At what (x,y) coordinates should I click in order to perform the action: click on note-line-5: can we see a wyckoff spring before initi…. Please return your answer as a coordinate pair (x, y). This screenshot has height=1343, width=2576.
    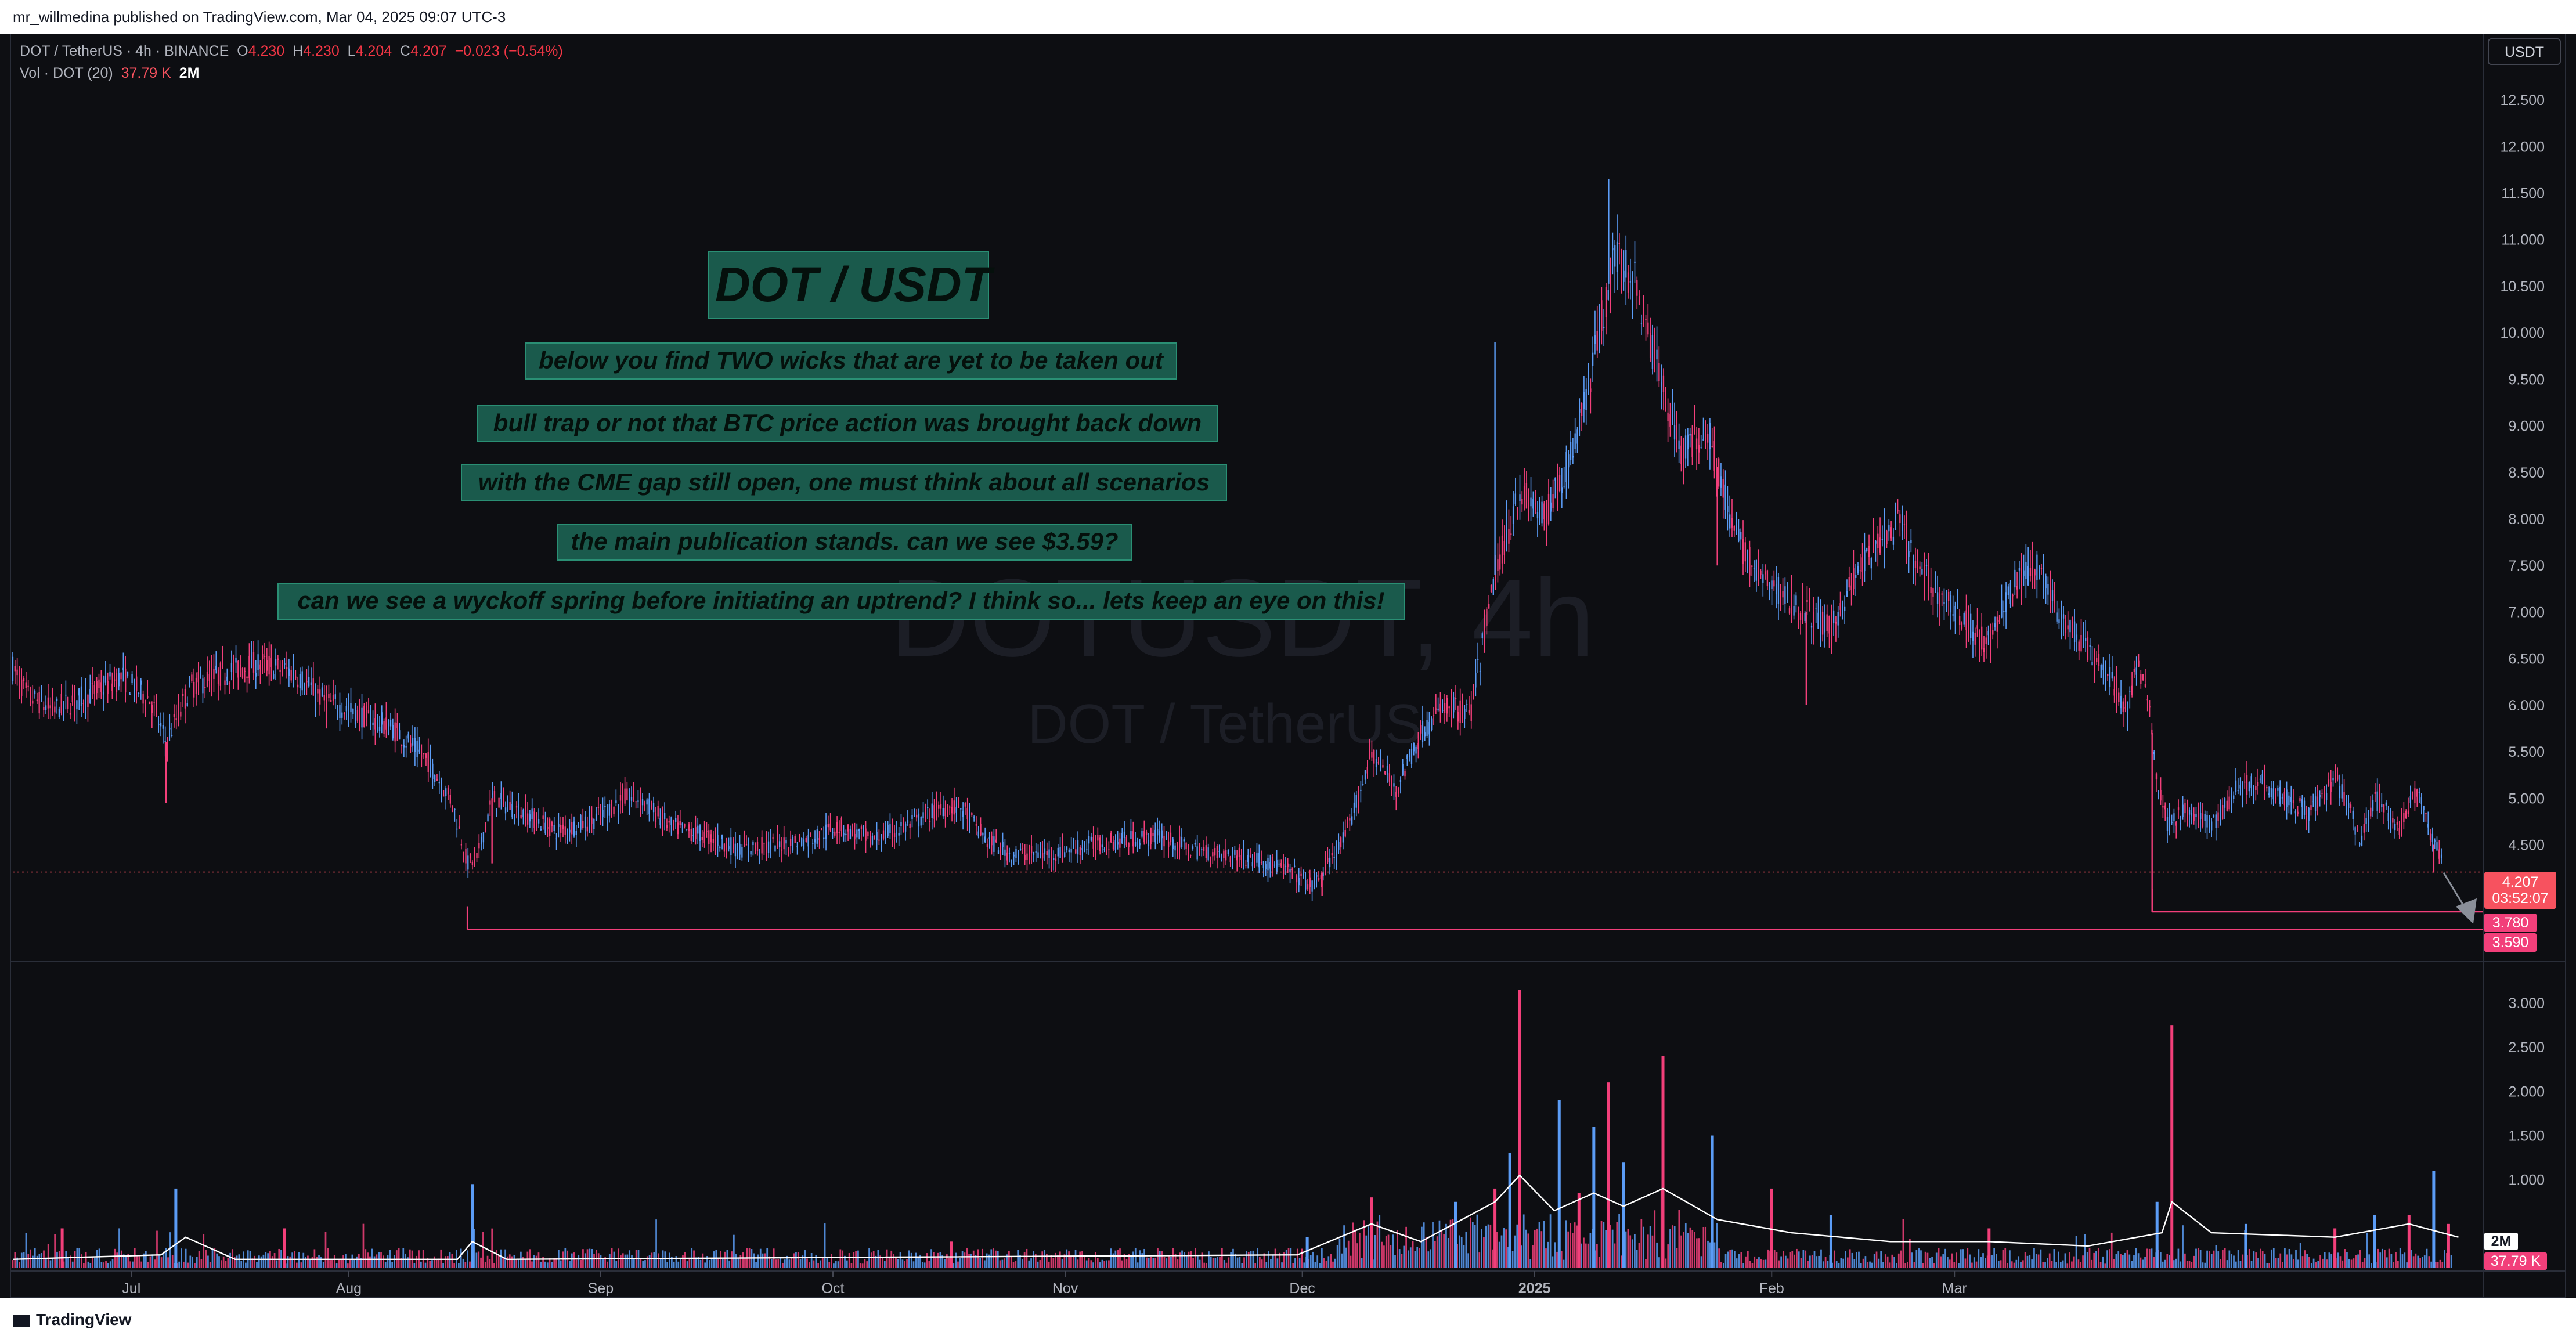
    Looking at the image, I should click on (841, 602).